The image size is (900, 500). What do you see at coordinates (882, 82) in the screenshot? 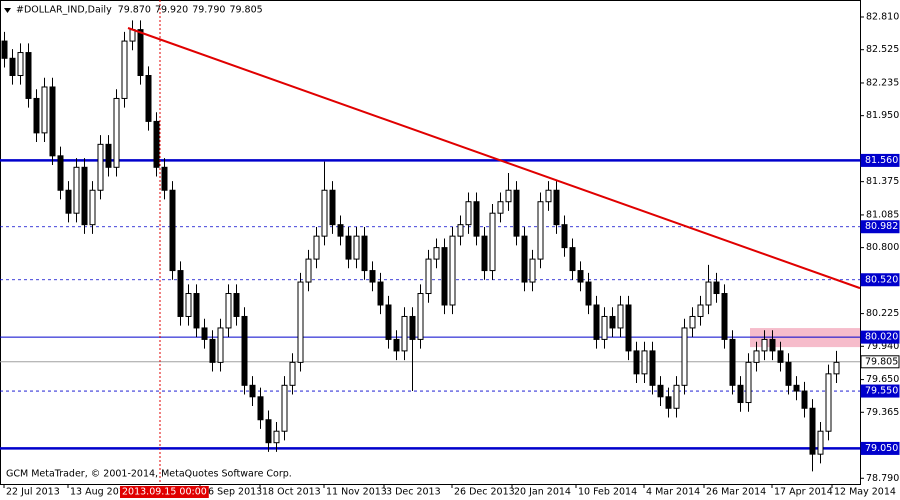
I see `y-tick-label: 82.235` at bounding box center [882, 82].